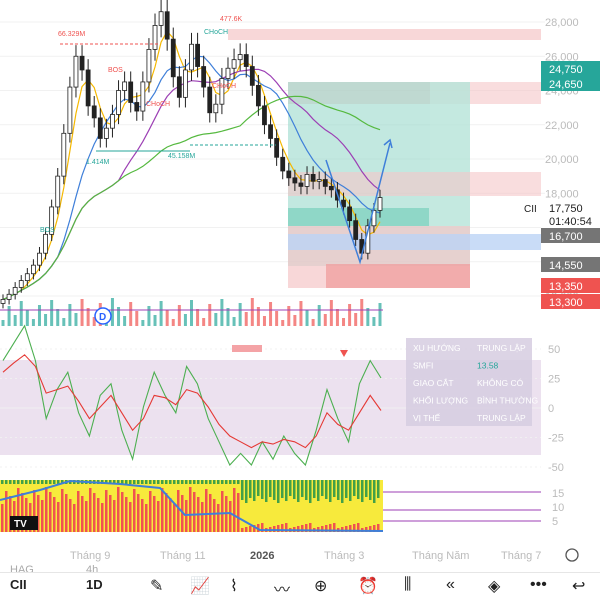 The image size is (600, 601). I want to click on trend-icon: 〰, so click(282, 590).